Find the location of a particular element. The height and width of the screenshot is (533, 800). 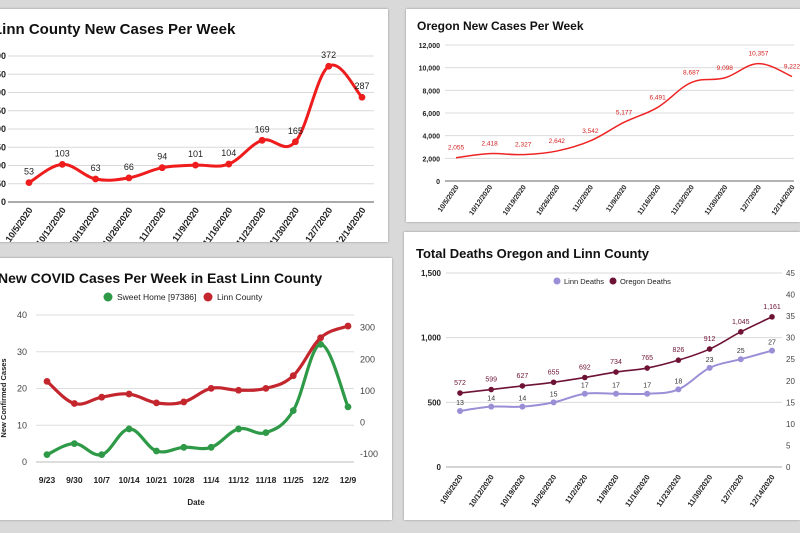

y-right-tick-label: 15 is located at coordinates (790, 402).